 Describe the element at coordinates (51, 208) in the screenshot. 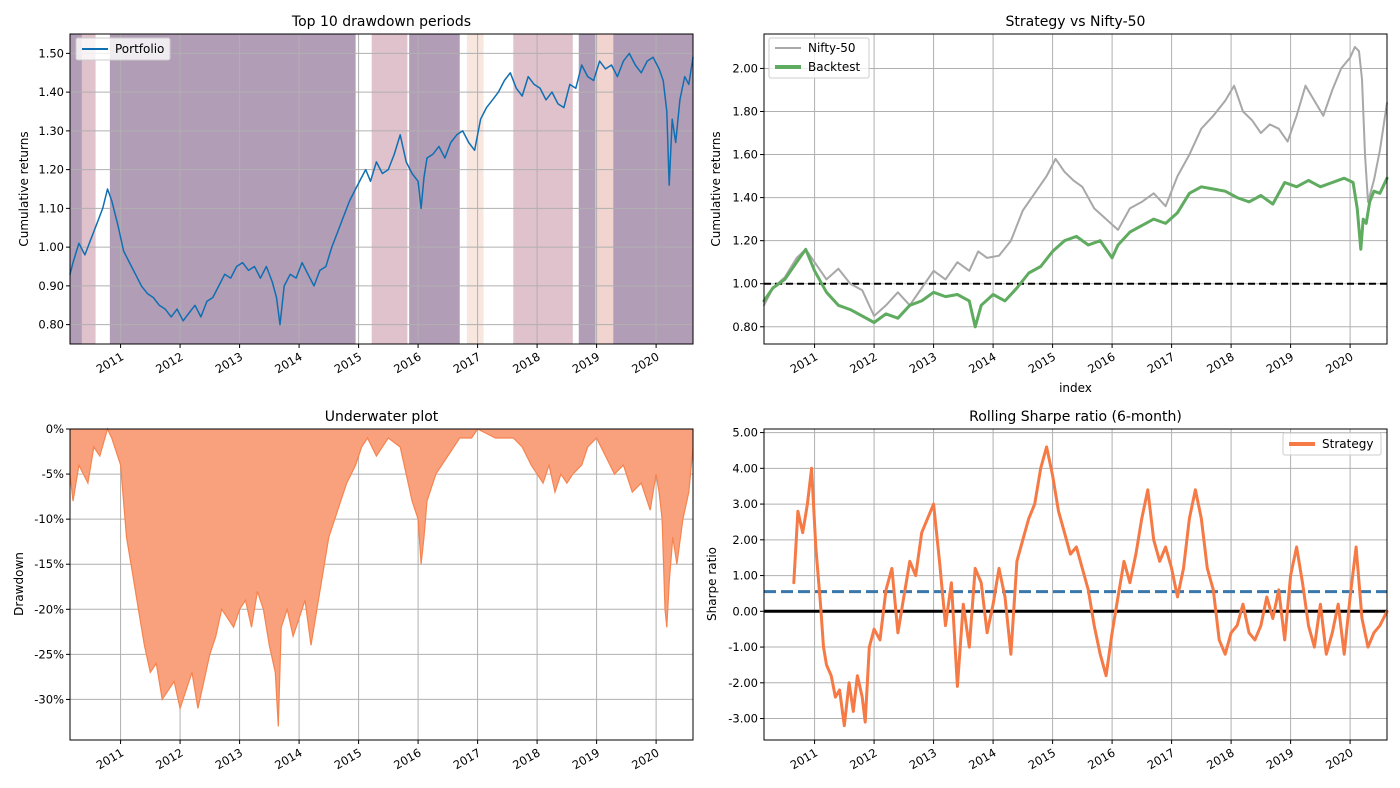

I see `y-tick-label: 1.10` at that location.